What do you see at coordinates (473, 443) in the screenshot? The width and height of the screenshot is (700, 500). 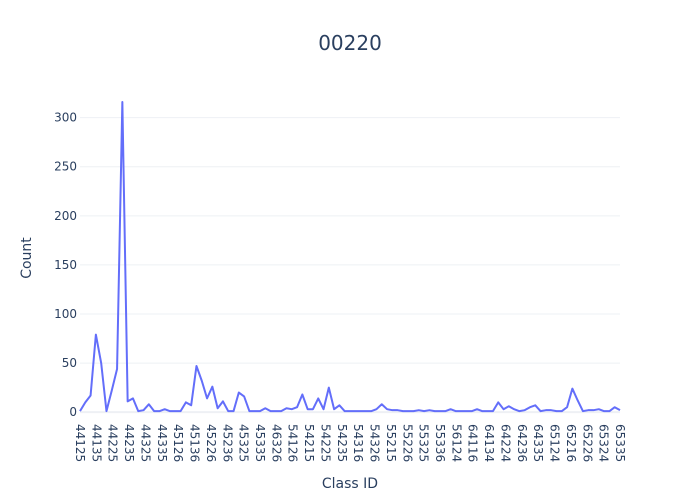 I see `x-tick-label: 64116` at bounding box center [473, 443].